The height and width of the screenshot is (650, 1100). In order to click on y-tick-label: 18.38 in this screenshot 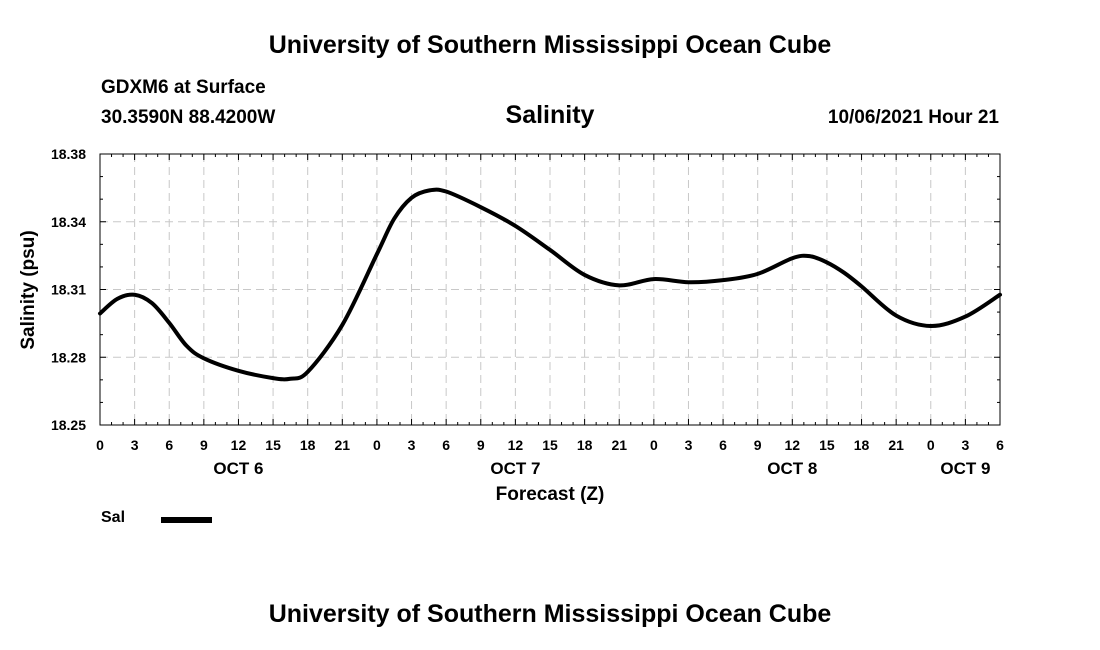, I will do `click(68, 154)`.